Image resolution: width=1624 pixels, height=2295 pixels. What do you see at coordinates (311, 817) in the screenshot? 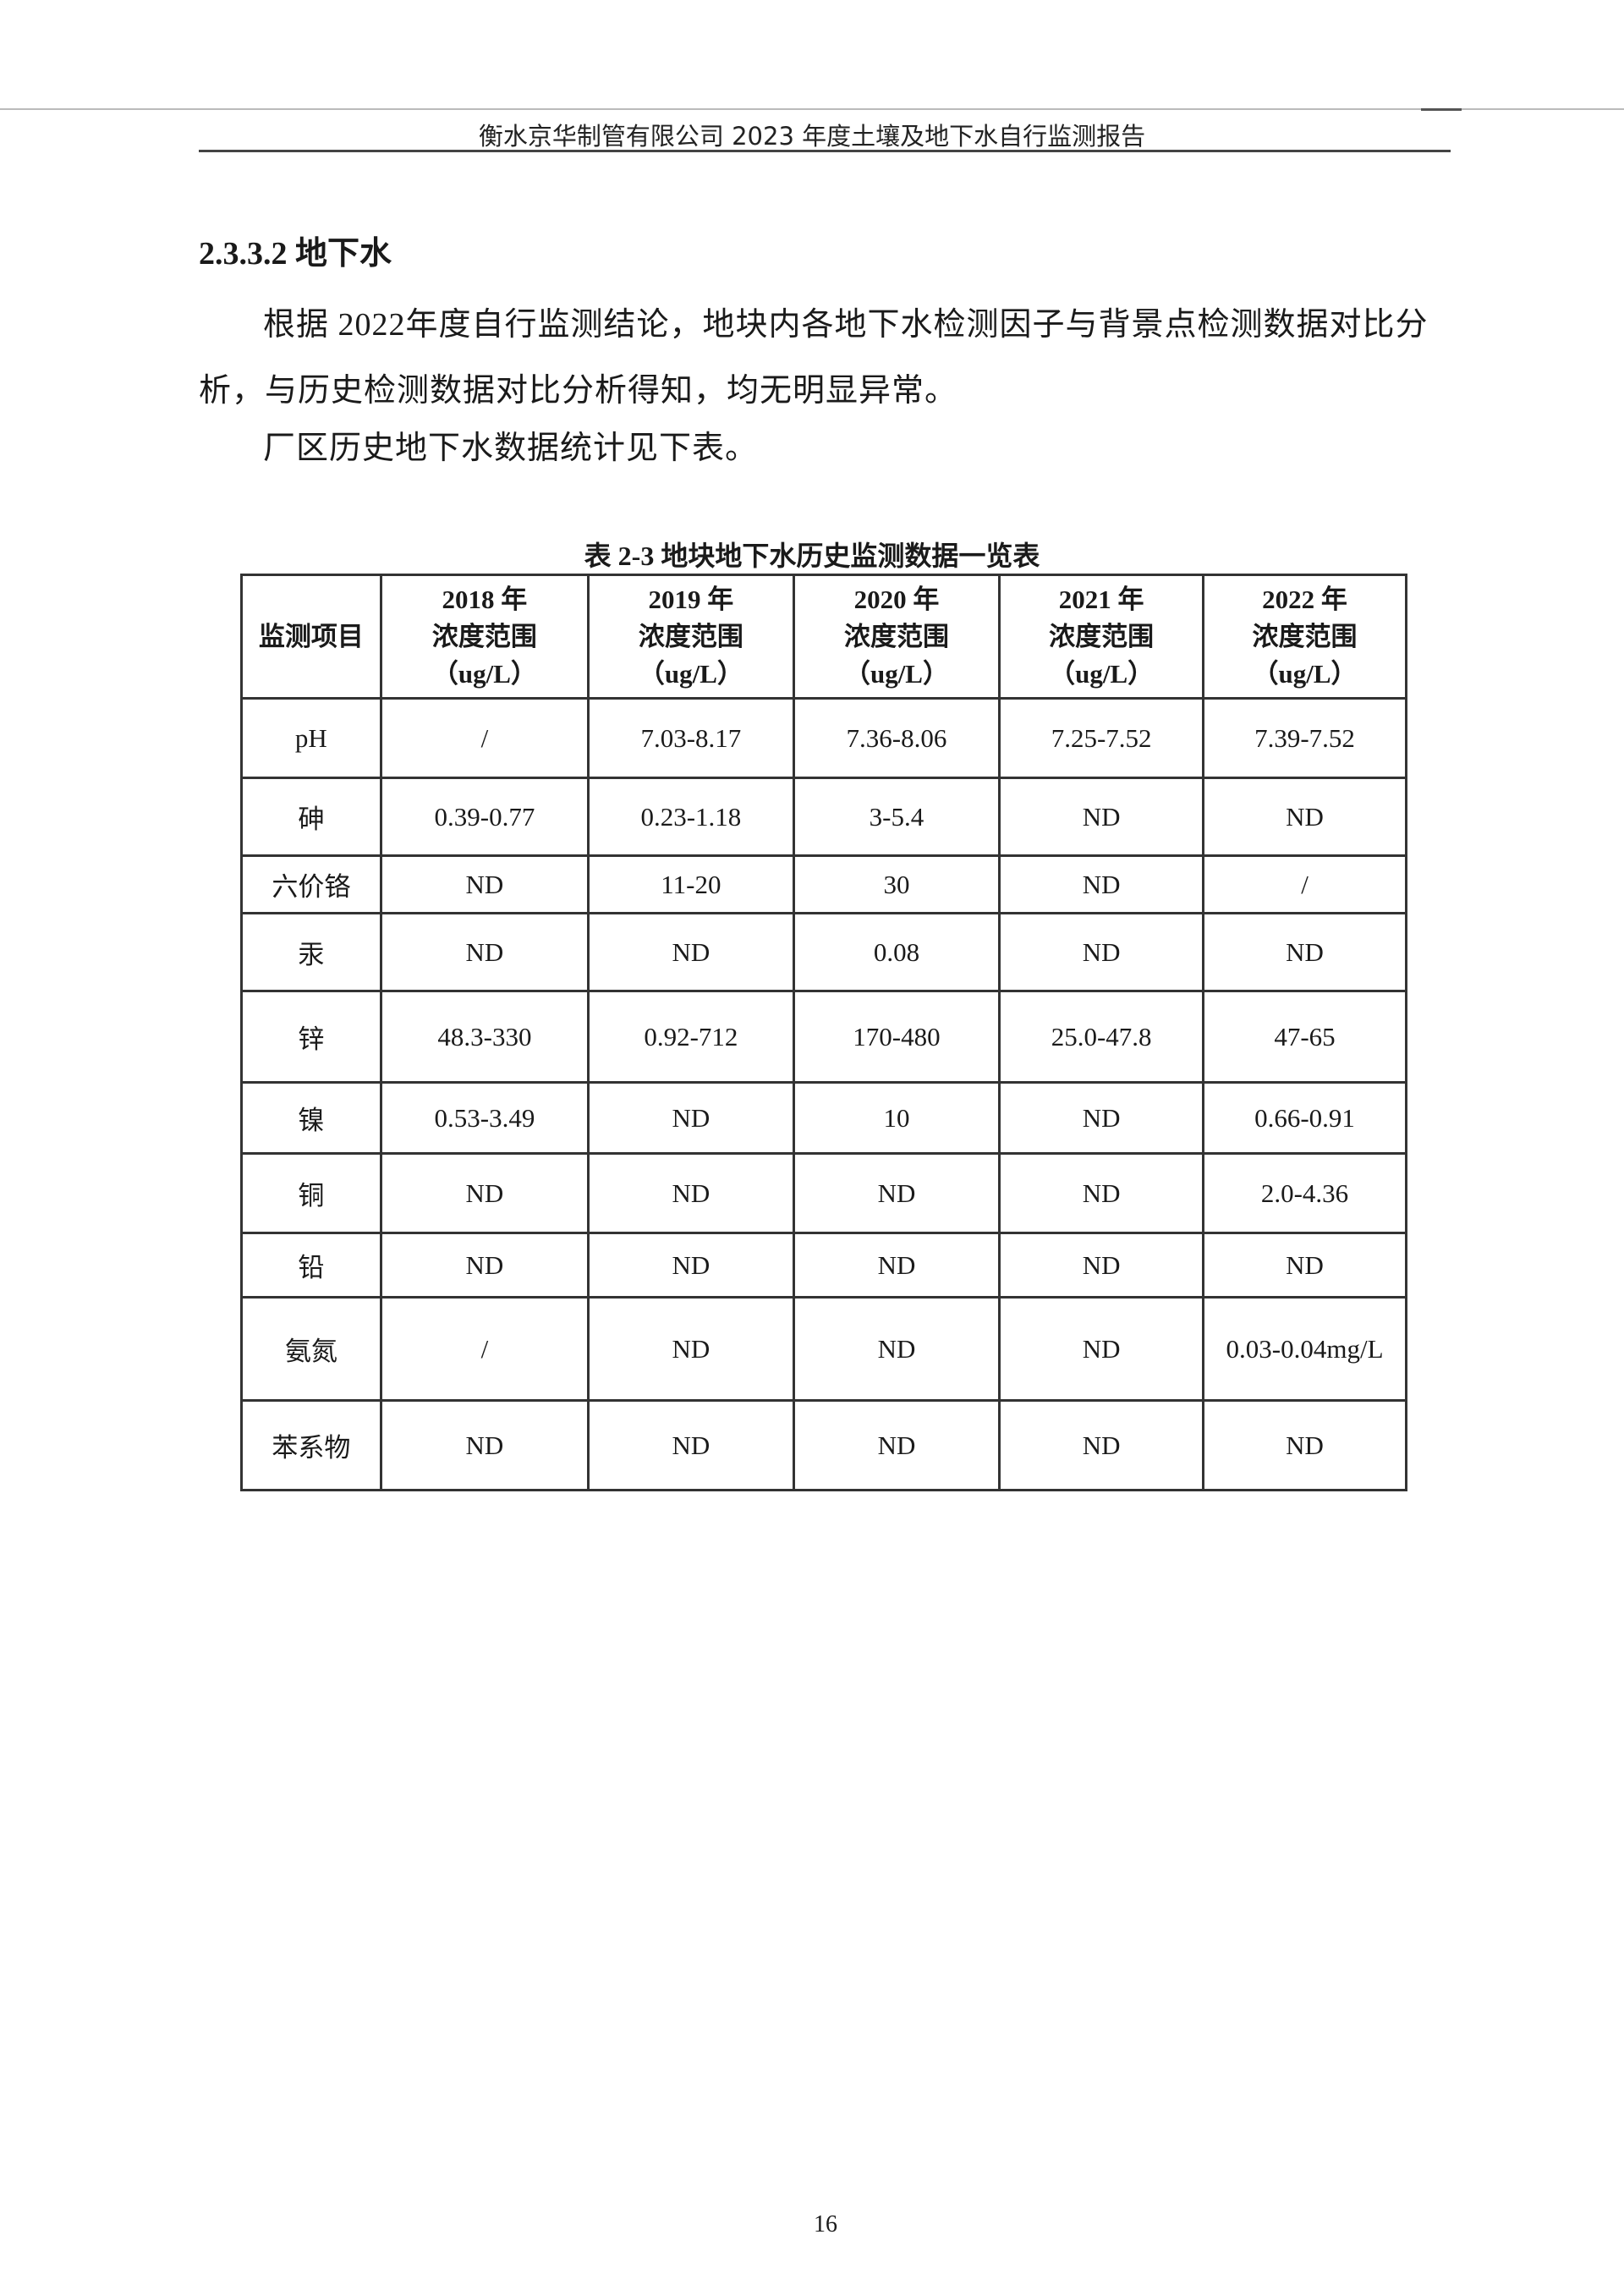
I see `parameter-cell: 砷` at bounding box center [311, 817].